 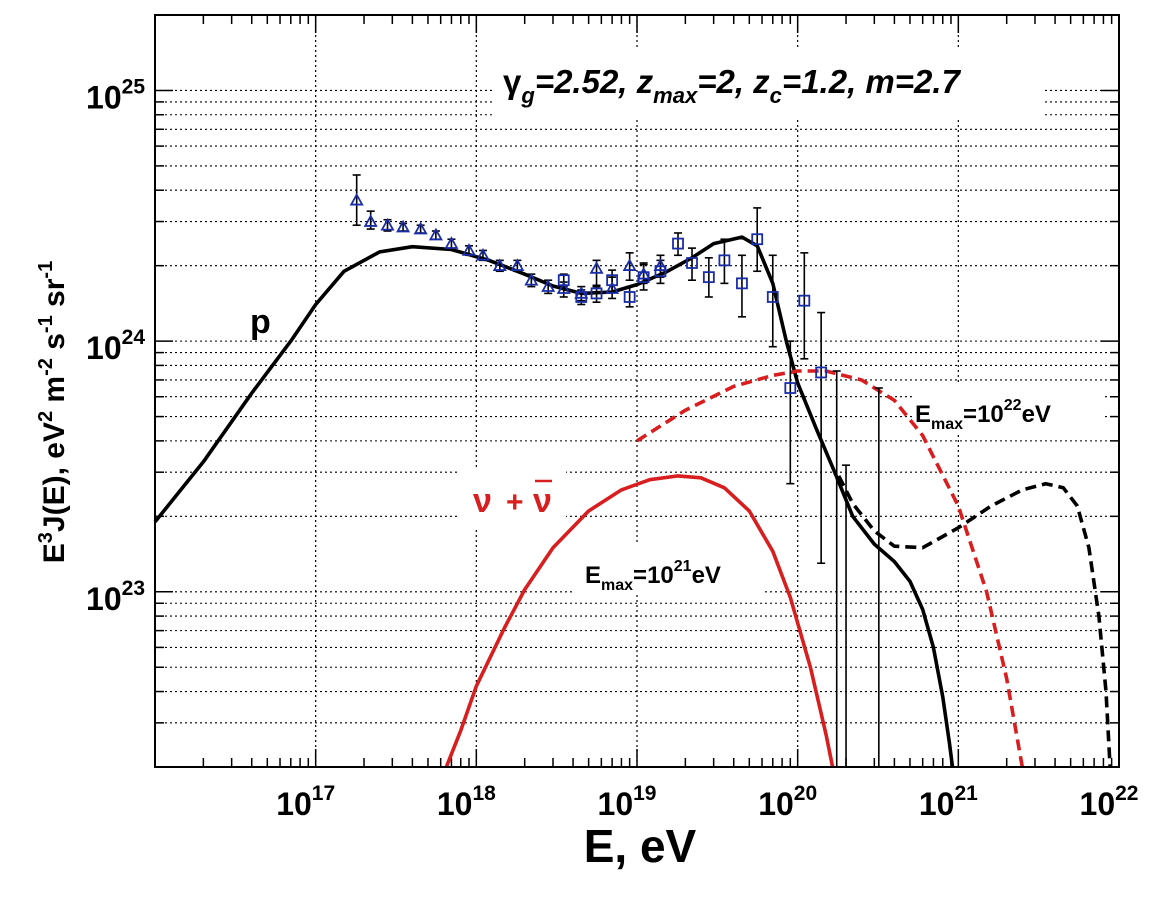 I want to click on x-tick-label: 1022, so click(x=1109, y=802).